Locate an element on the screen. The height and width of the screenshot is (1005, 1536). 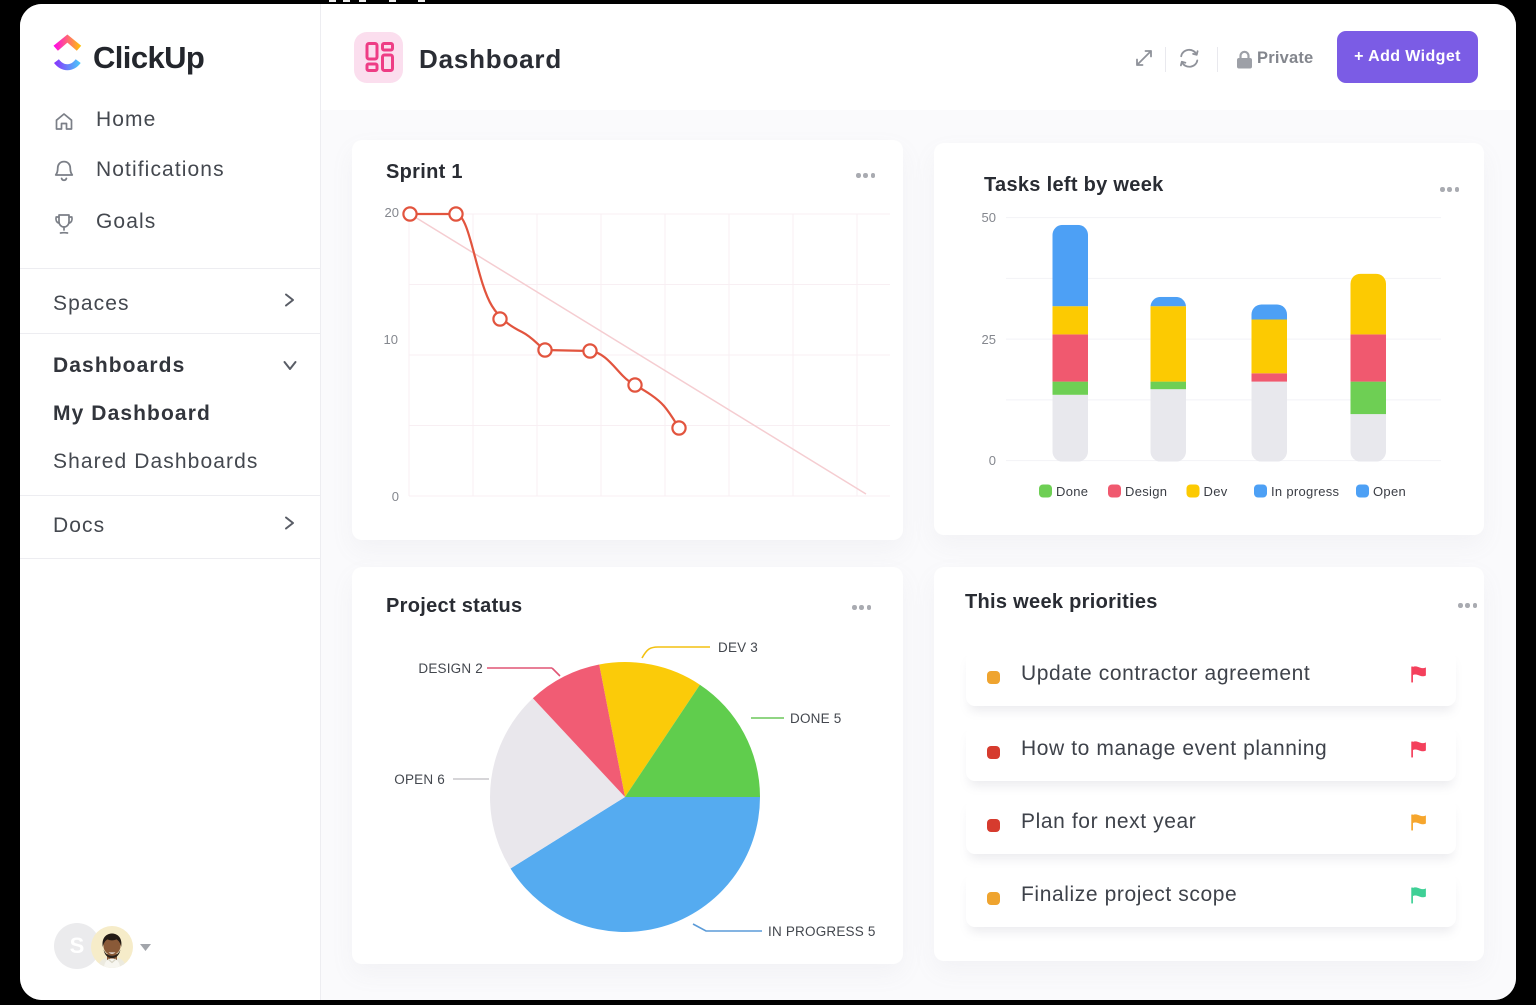
svg-text: Done is located at coordinates (1072, 491).